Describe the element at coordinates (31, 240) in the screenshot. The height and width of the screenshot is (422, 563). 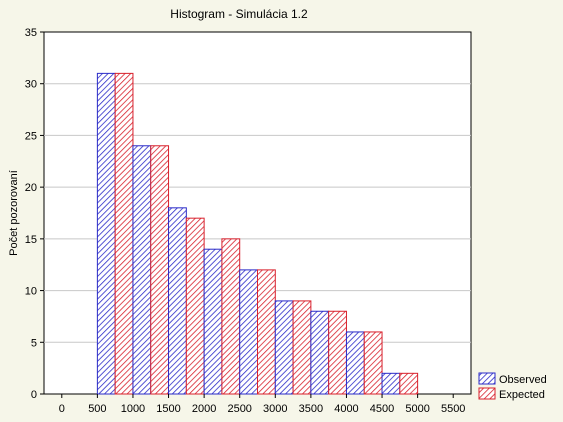
I see `y-tick-label: 15` at that location.